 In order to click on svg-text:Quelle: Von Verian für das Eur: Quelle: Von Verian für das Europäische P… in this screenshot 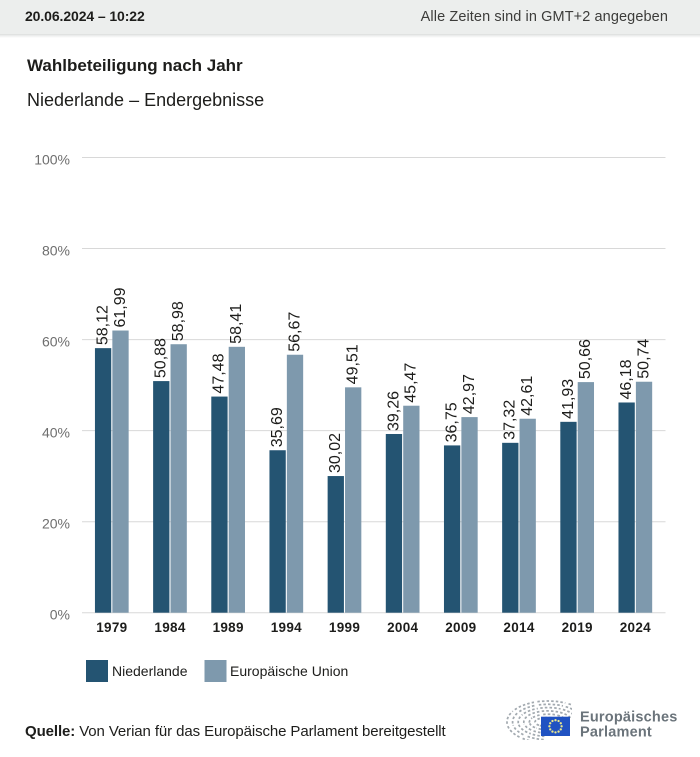, I will do `click(236, 731)`.